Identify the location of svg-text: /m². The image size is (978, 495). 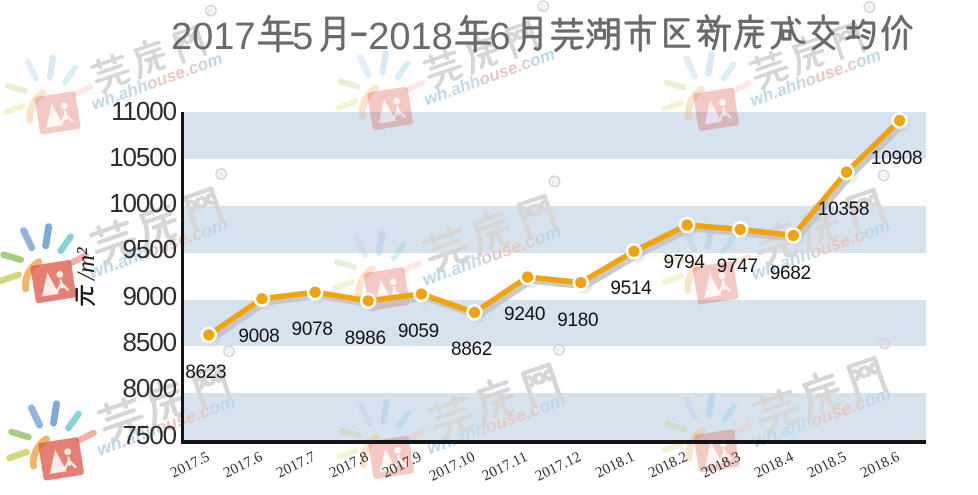
(86, 264).